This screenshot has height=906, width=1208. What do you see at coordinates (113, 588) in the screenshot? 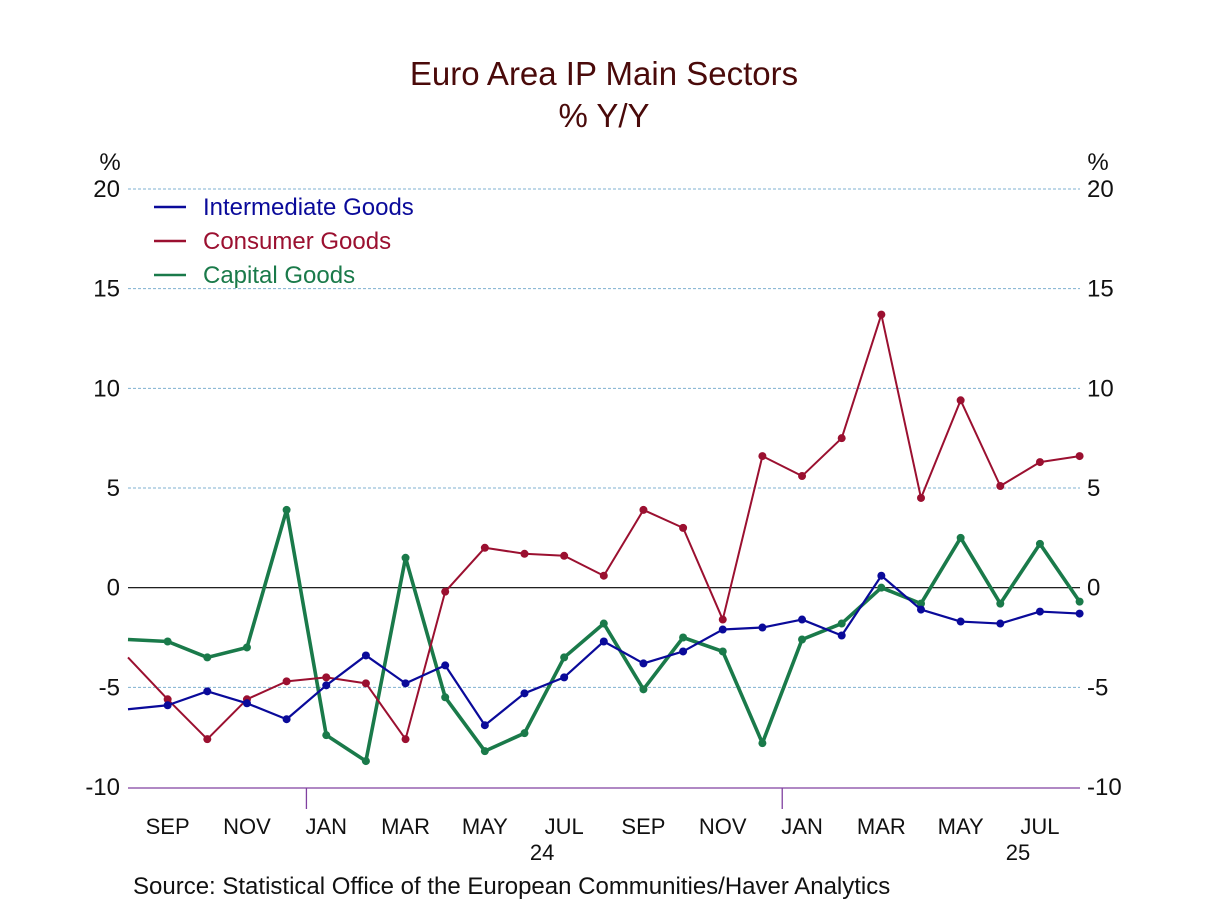
I see `y-tick-label-left: 0` at bounding box center [113, 588].